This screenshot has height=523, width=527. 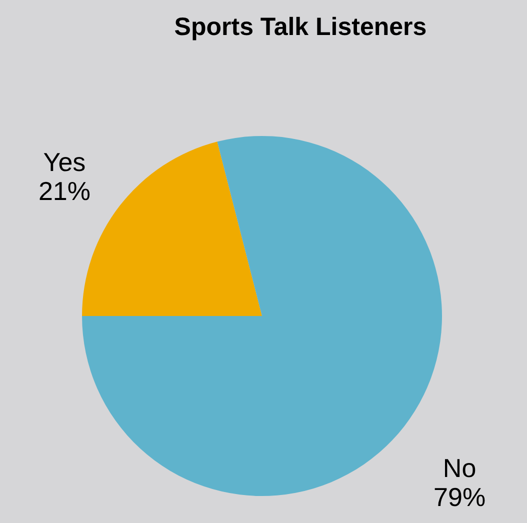 What do you see at coordinates (460, 497) in the screenshot?
I see `data-label: 79%` at bounding box center [460, 497].